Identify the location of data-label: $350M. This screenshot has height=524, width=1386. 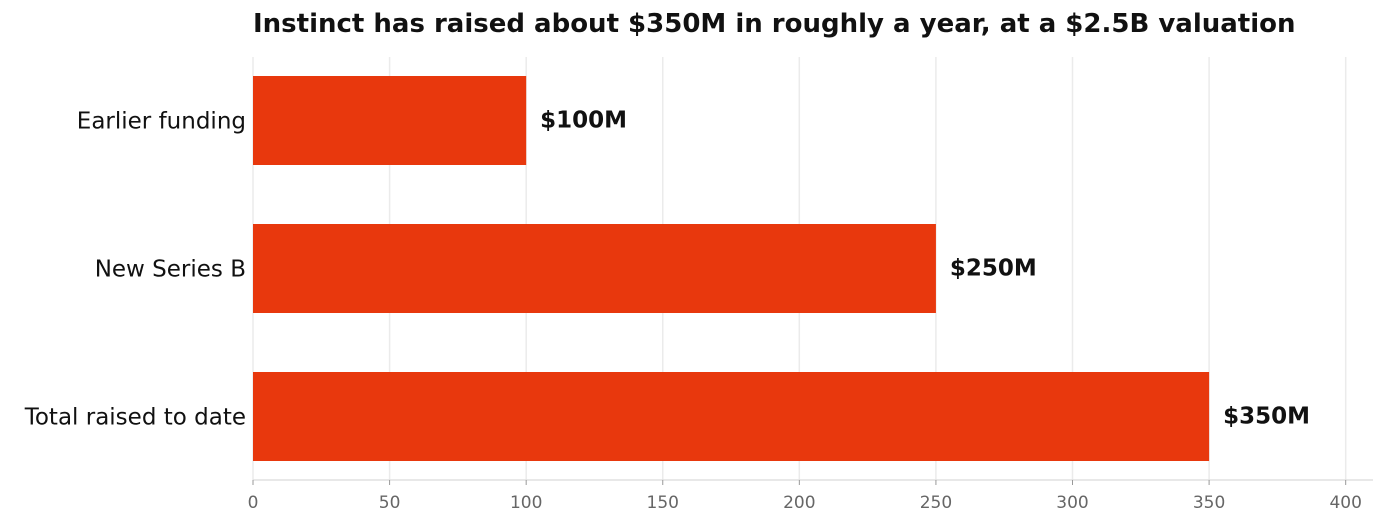
(1266, 417).